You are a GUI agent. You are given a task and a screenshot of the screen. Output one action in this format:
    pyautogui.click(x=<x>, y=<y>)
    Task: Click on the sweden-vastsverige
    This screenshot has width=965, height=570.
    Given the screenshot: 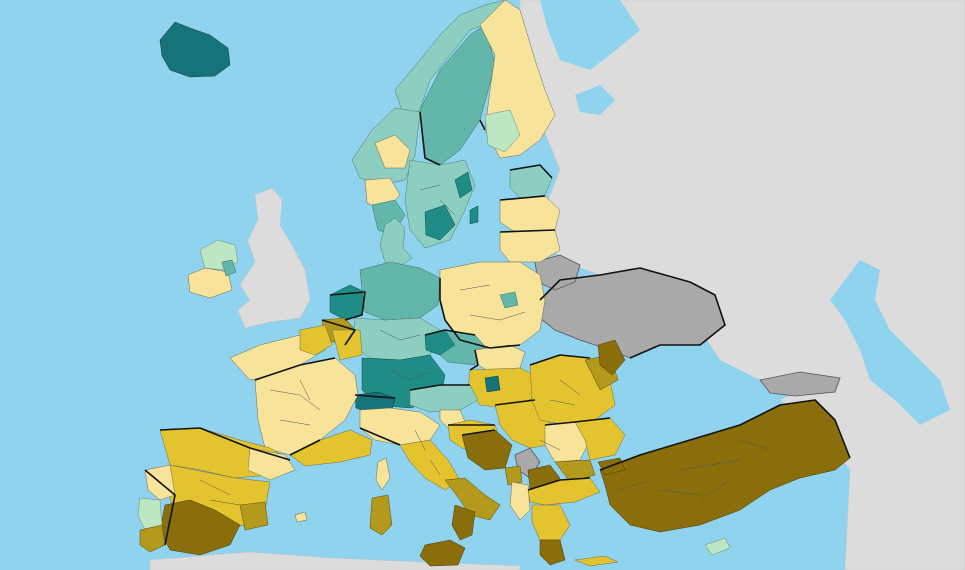 What is the action you would take?
    pyautogui.click(x=440, y=222)
    